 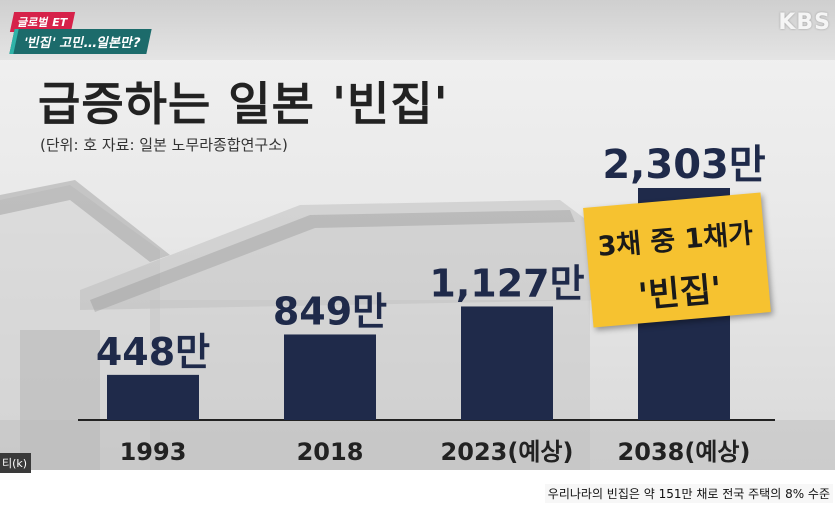 What do you see at coordinates (680, 293) in the screenshot?
I see `callout-line2: '빈집'` at bounding box center [680, 293].